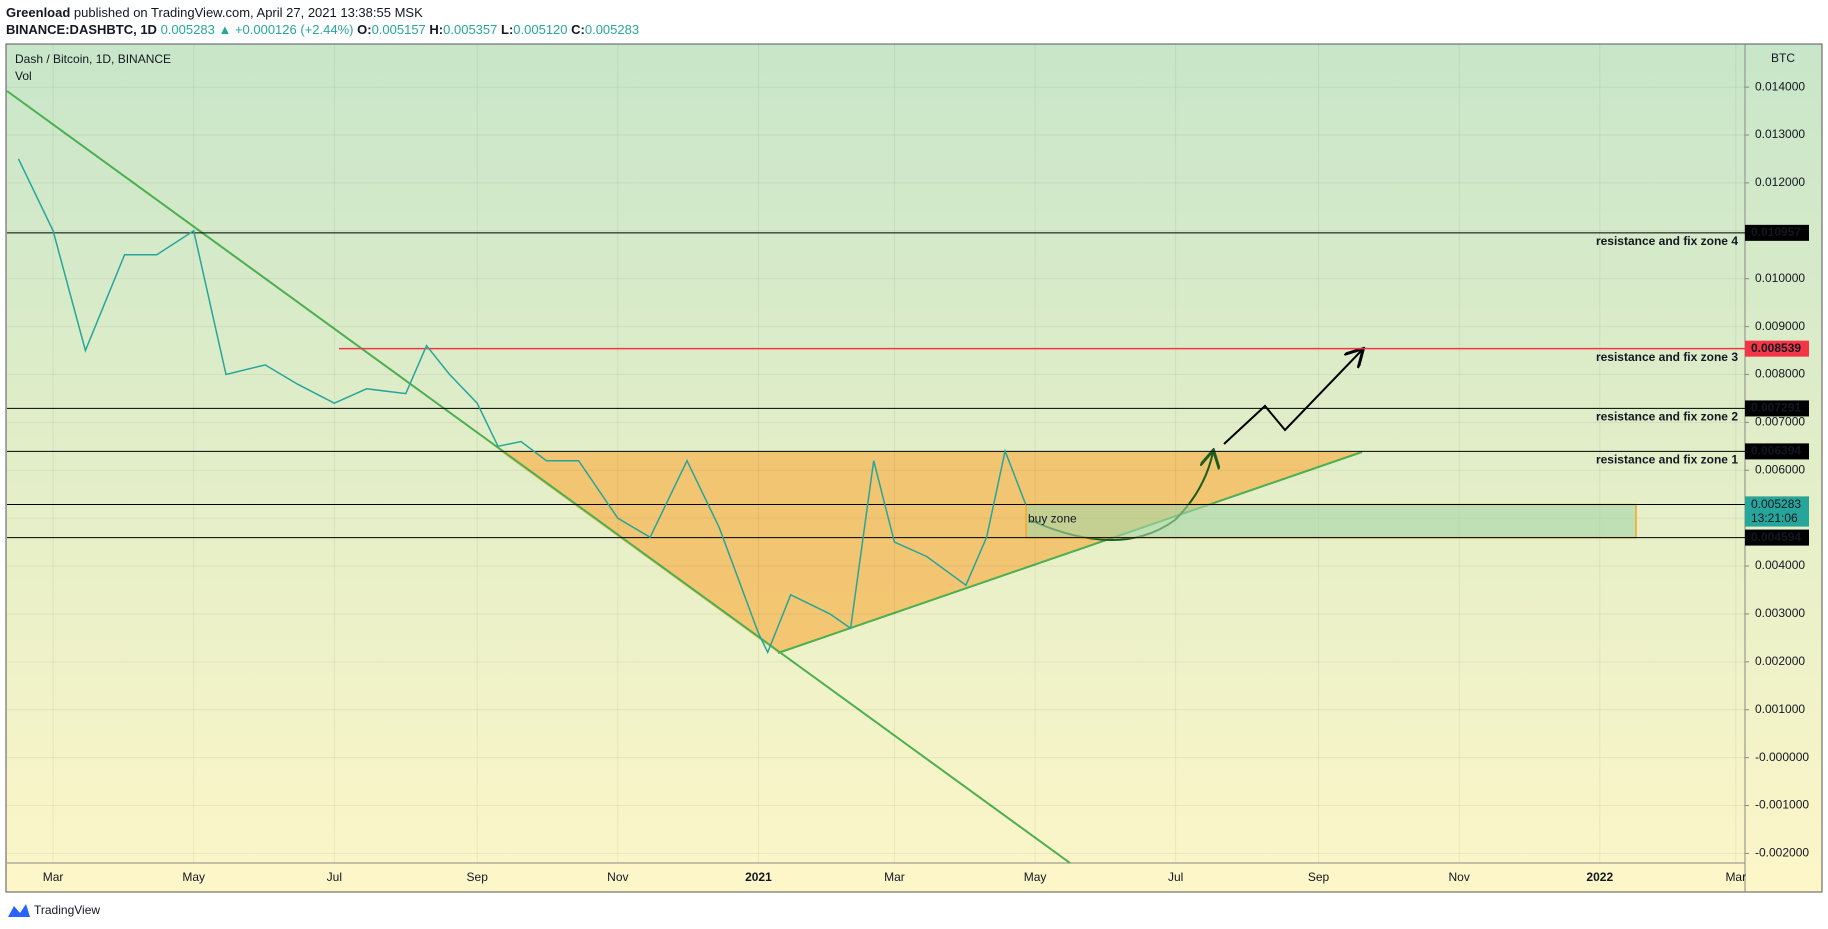 The height and width of the screenshot is (929, 1828). What do you see at coordinates (1667, 460) in the screenshot?
I see `level-note: resistance and fix zone 1` at bounding box center [1667, 460].